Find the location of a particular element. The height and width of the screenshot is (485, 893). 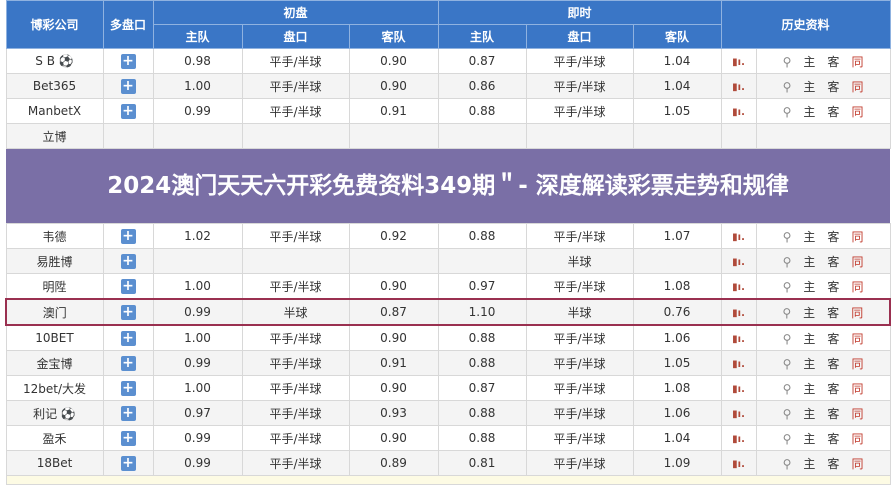

initial-away: 0.89 is located at coordinates (393, 463).